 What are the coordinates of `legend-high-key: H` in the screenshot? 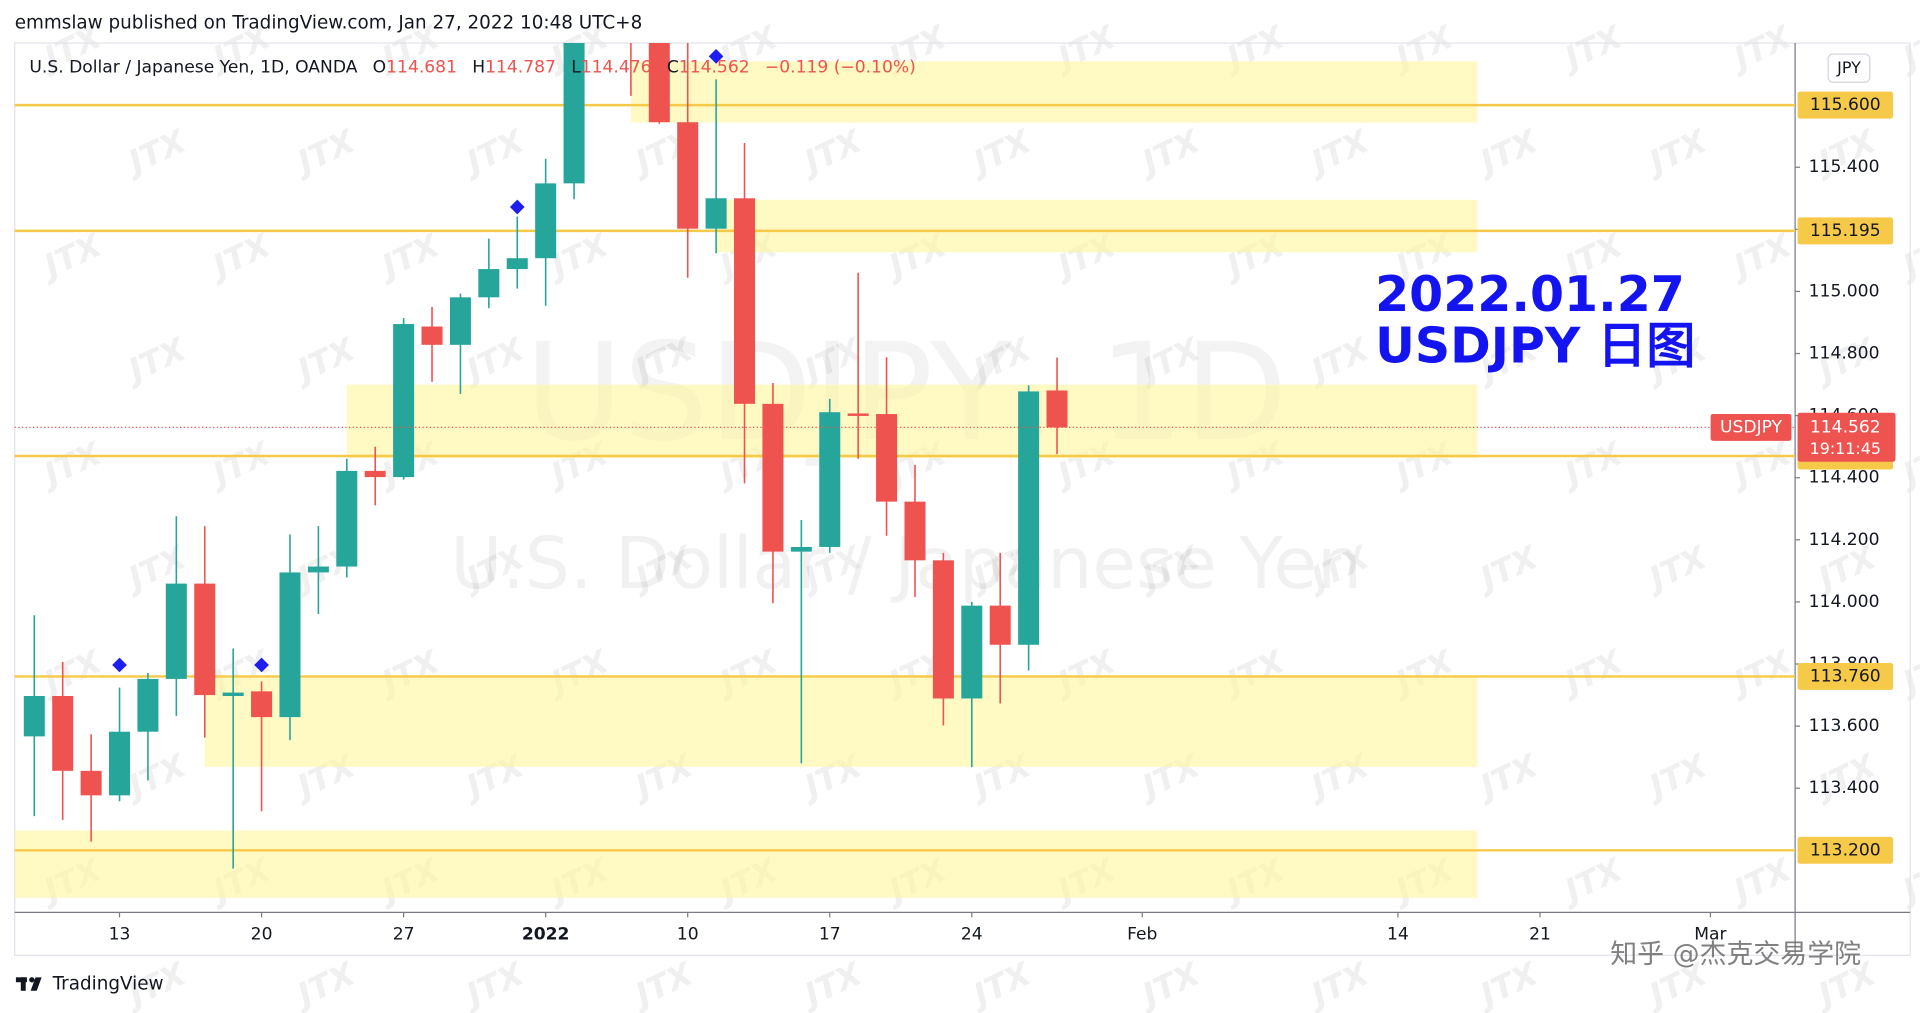 It's located at (478, 68).